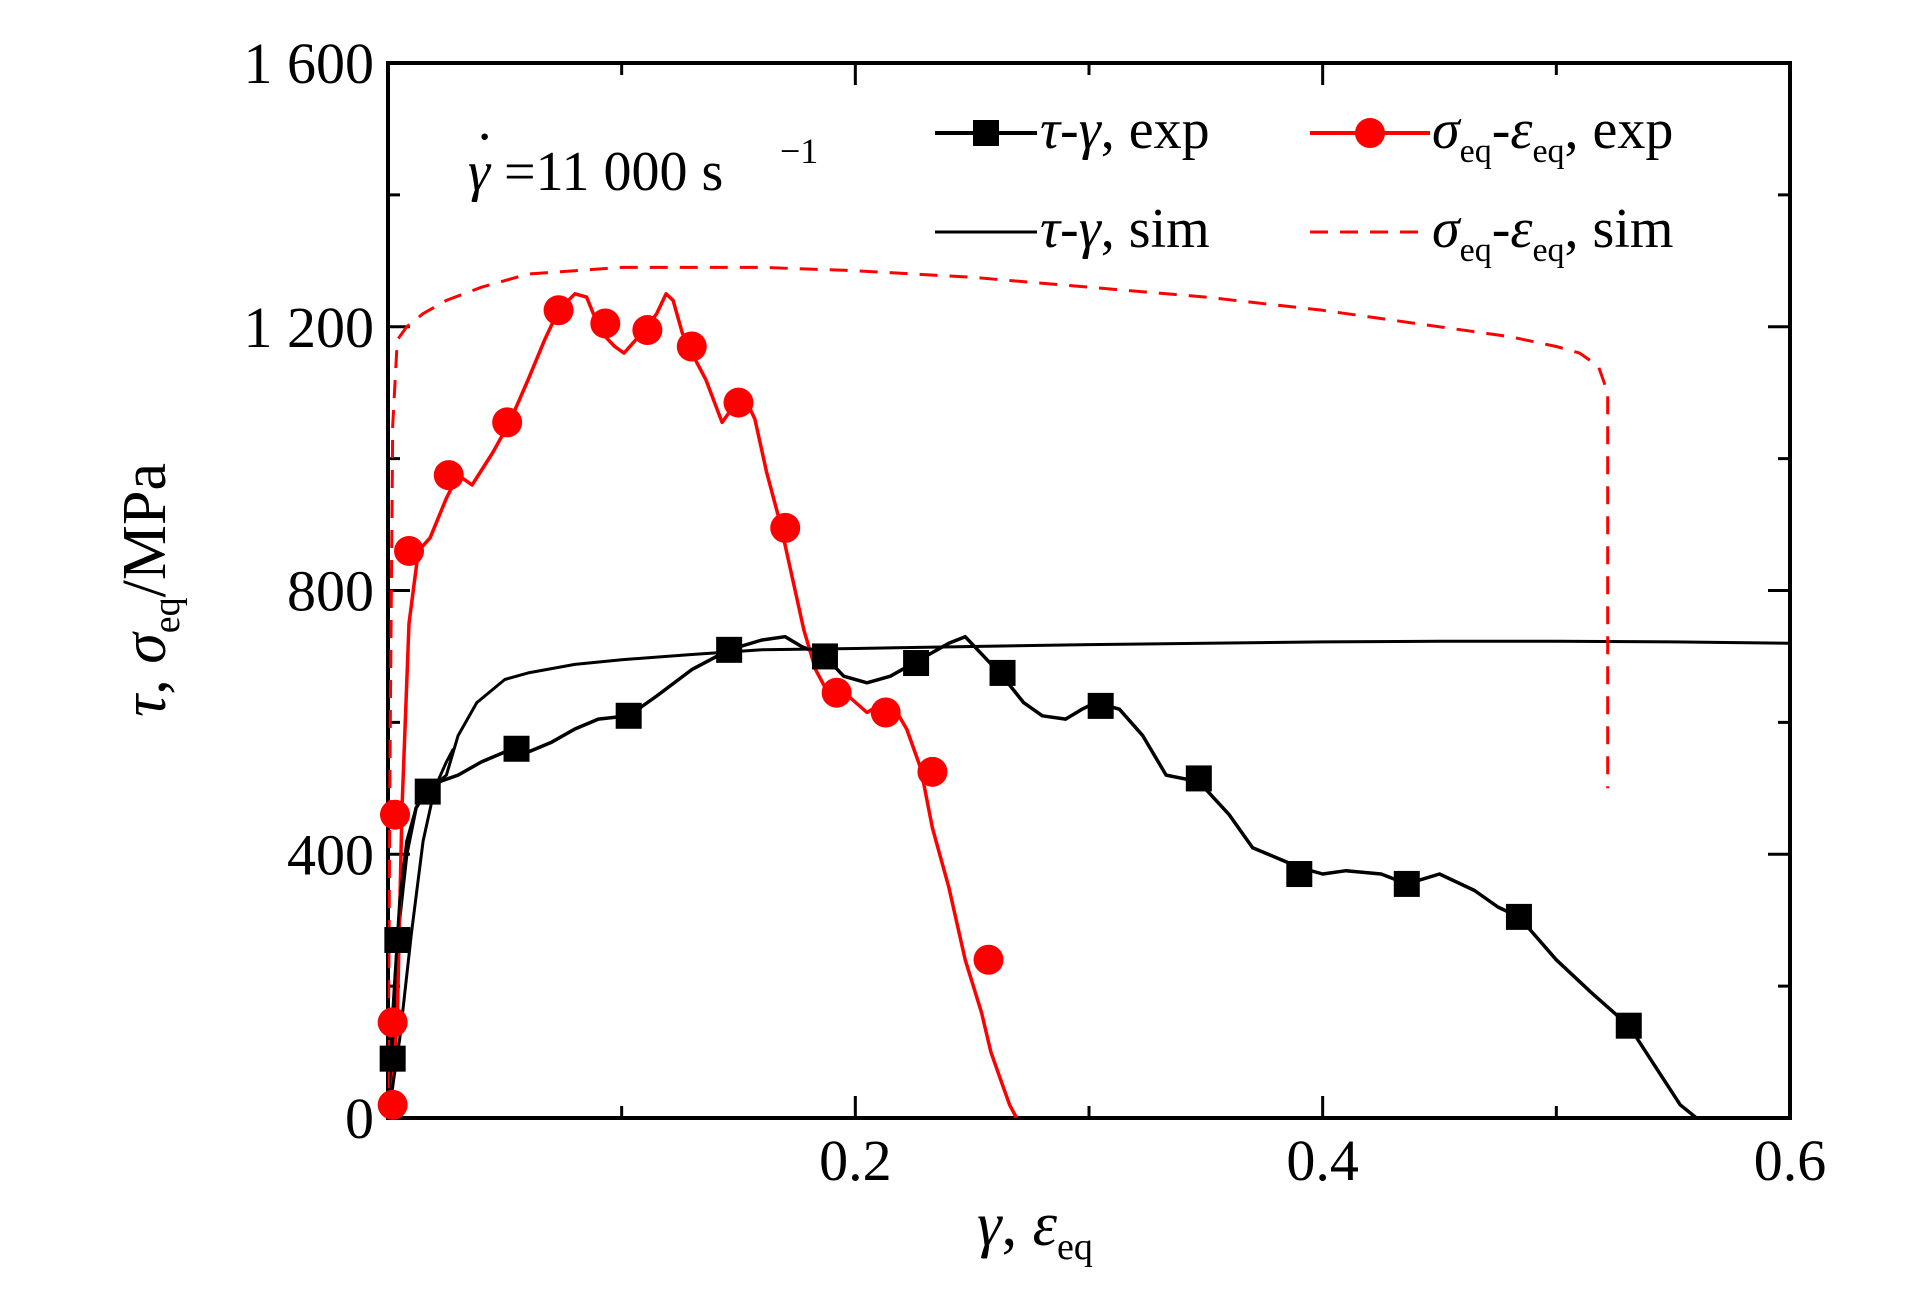 The image size is (1923, 1299). I want to click on x-tick-label: 0.6, so click(1790, 1160).